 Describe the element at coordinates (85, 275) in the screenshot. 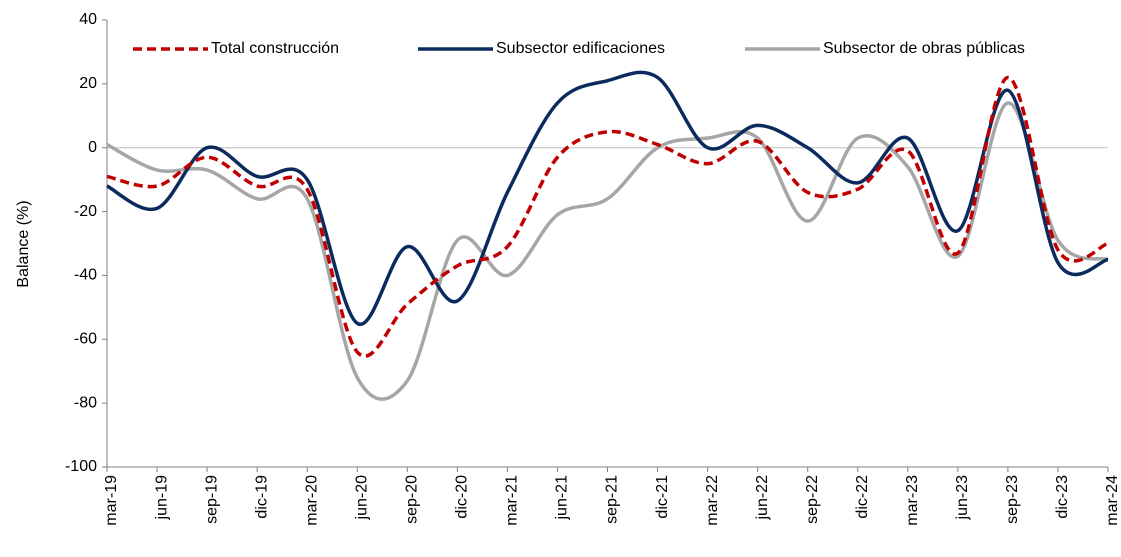

I see `y-tick-label: -40` at that location.